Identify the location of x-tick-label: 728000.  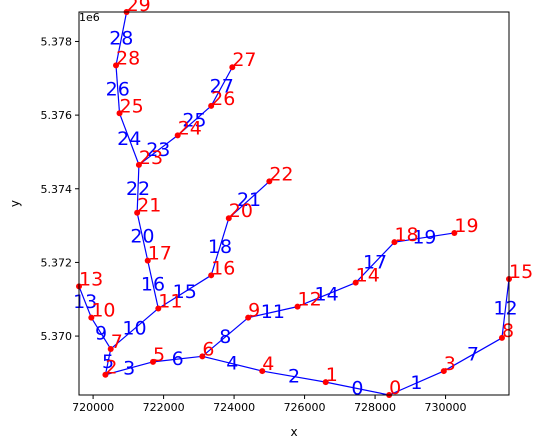
(375, 407).